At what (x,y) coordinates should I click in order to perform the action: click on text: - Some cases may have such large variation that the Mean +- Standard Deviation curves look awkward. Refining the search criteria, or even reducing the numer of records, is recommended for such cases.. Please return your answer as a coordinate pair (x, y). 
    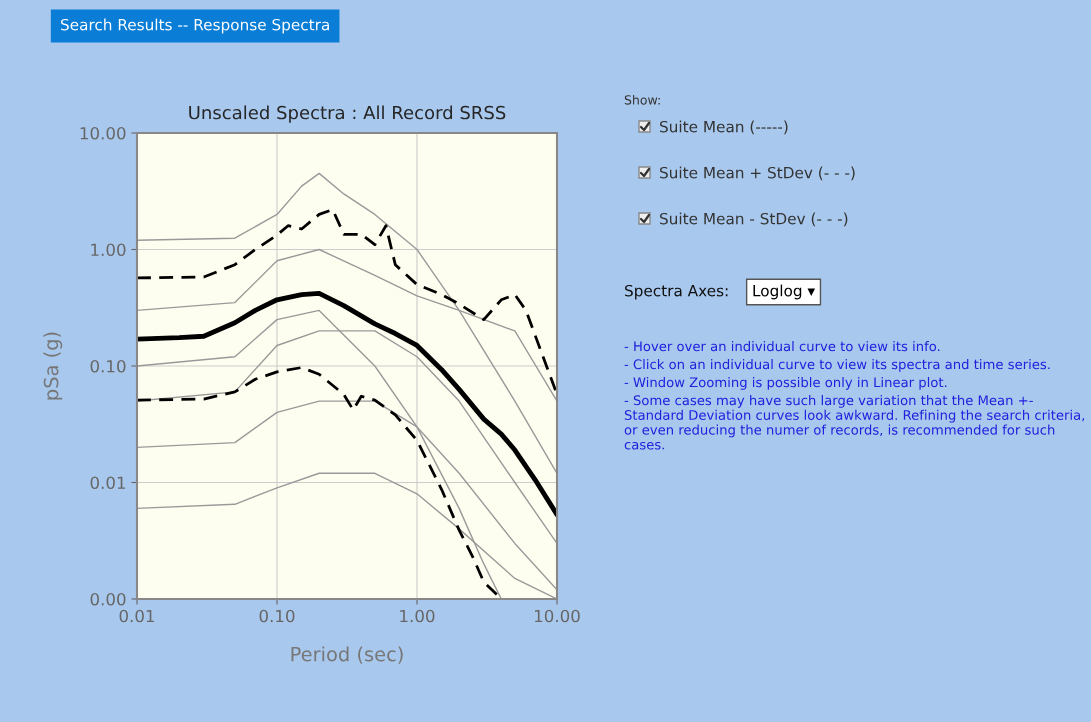
    Looking at the image, I should click on (854, 422).